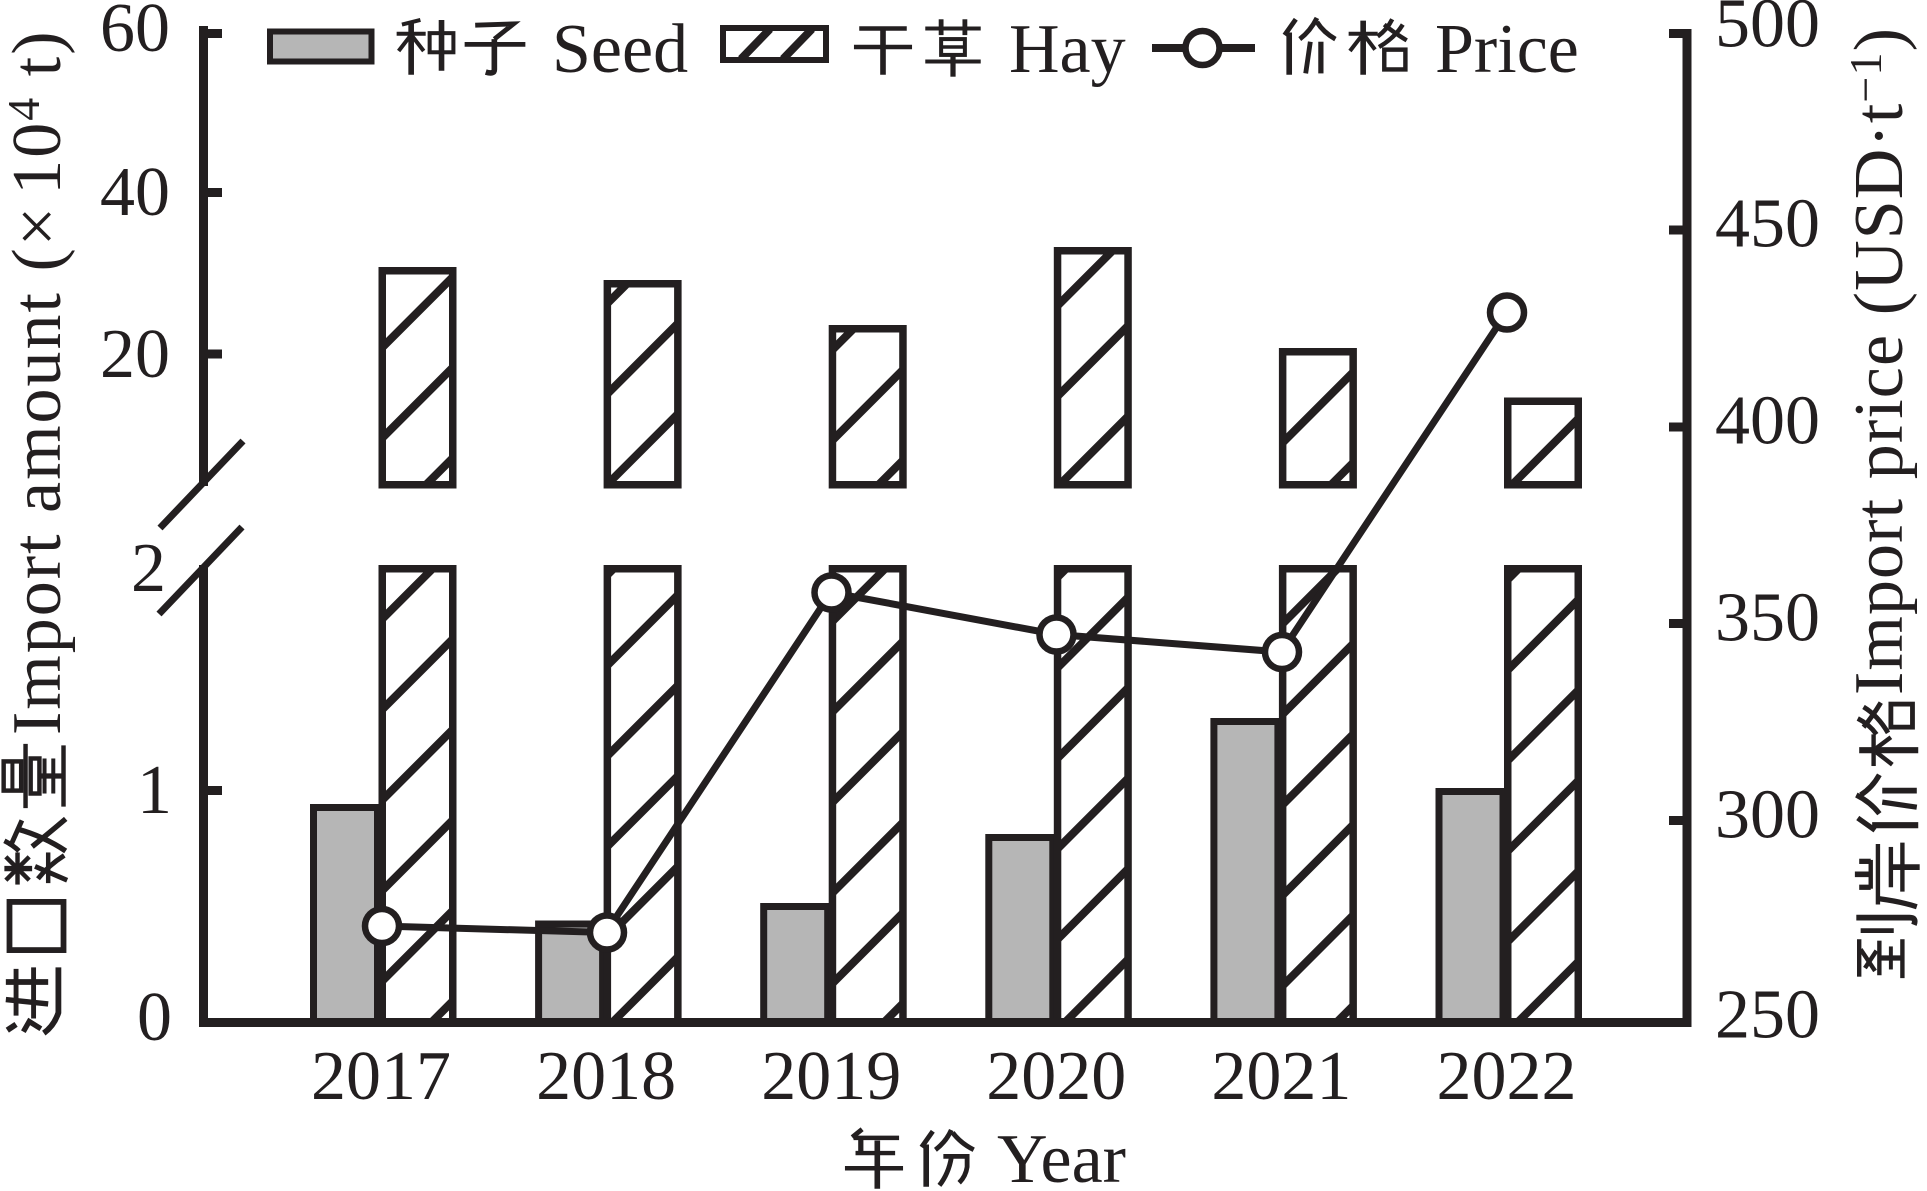  What do you see at coordinates (1061, 1156) in the screenshot?
I see `svg-text: Year` at bounding box center [1061, 1156].